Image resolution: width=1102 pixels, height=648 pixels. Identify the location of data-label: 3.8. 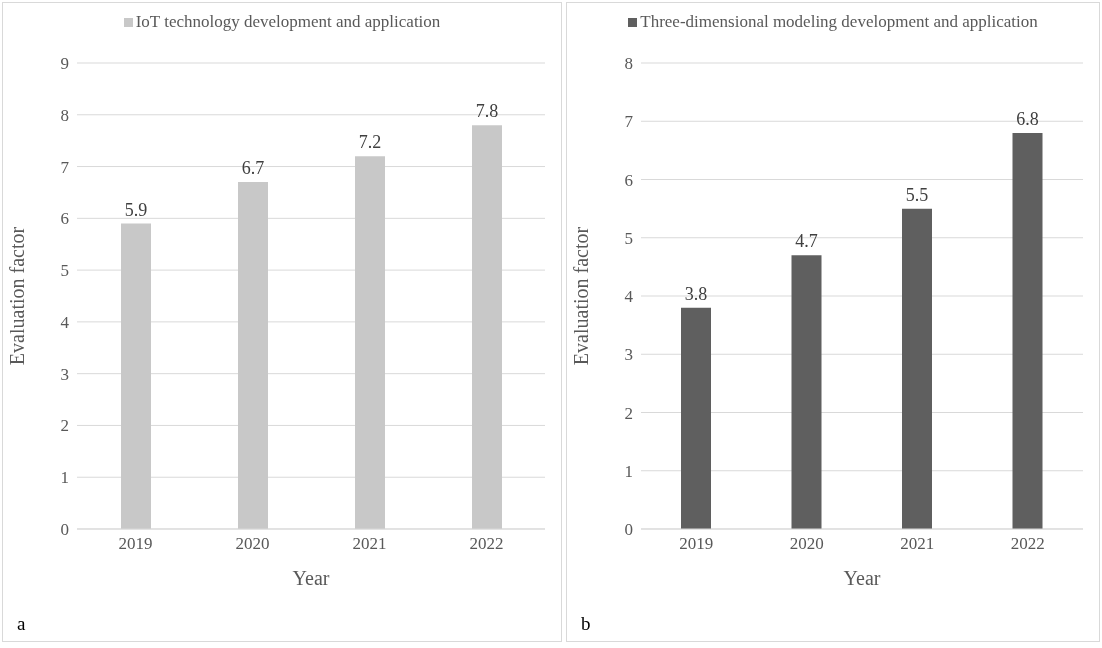
(696, 293).